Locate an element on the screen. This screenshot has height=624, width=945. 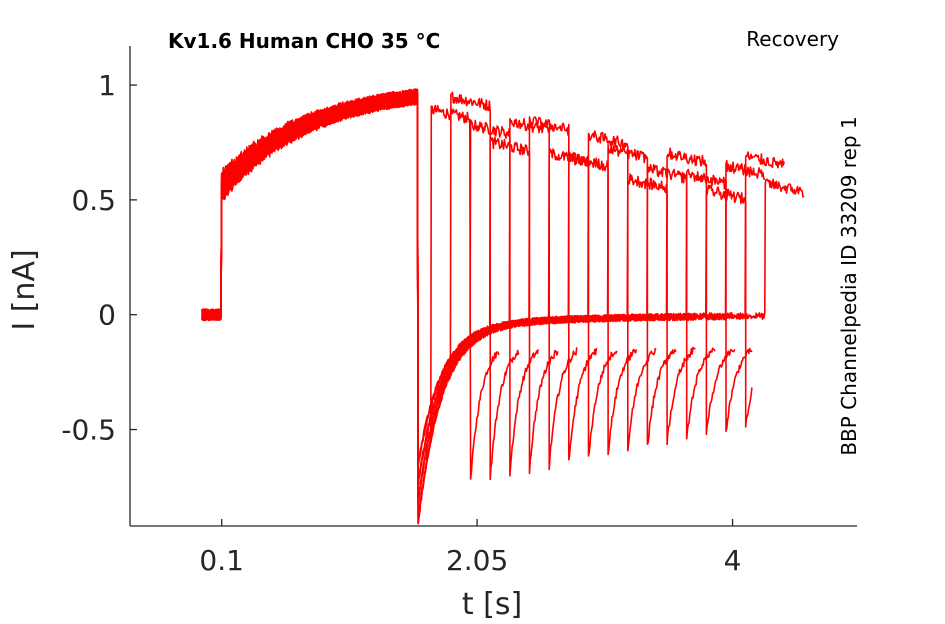
chart-title: Kv1.6 Human CHO 35 °C is located at coordinates (304, 41).